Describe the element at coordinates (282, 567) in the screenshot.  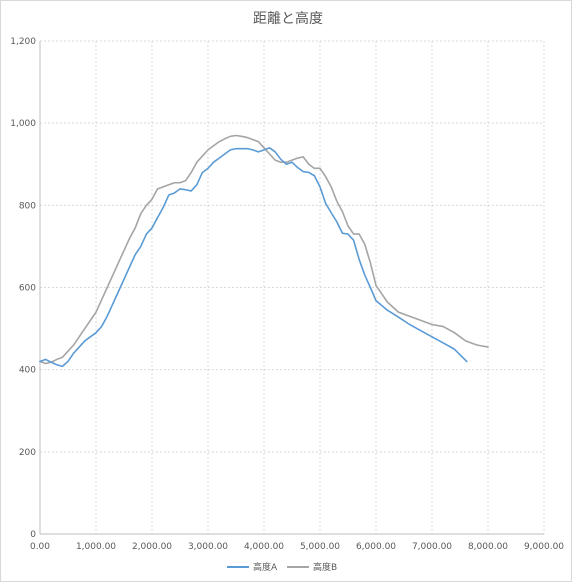
I see `legend: 高度A 高度B` at that location.